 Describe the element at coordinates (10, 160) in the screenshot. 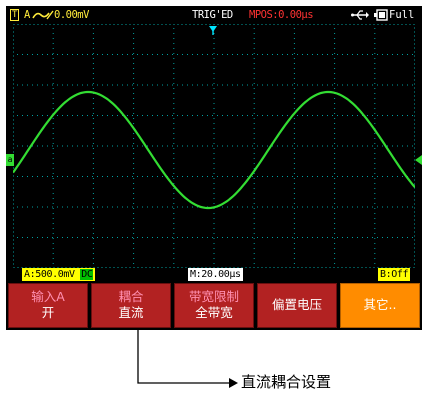

I see `channel-a-ground-marker: a` at that location.